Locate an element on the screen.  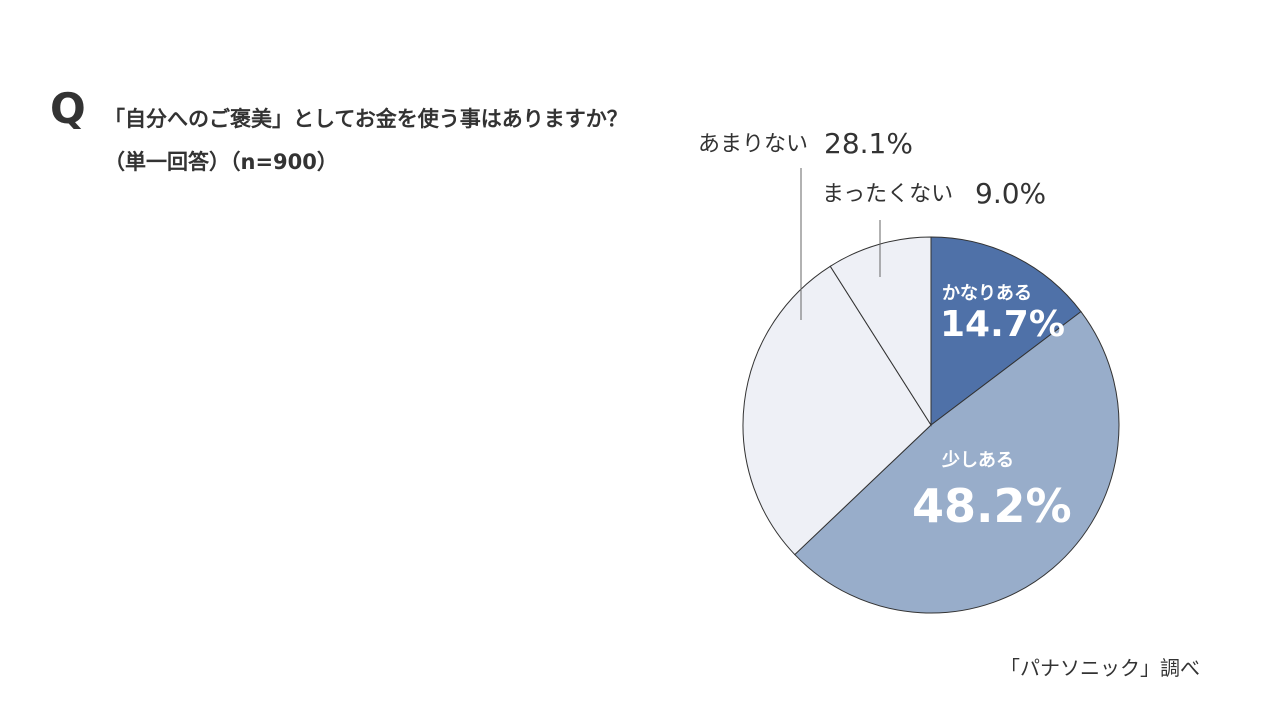
slice-value-kanari: 14.7% is located at coordinates (1002, 324).